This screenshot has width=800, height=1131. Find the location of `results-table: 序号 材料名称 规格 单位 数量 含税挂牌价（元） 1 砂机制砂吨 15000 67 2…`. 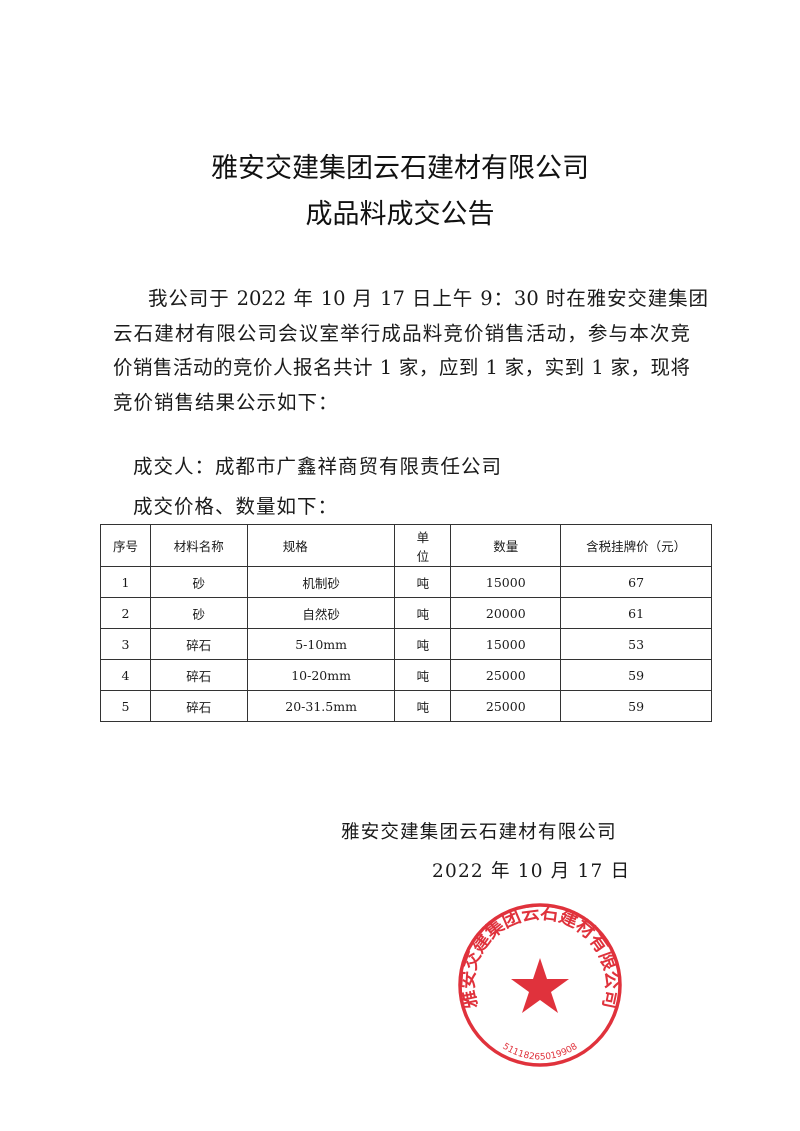

results-table: 序号 材料名称 规格 单位 数量 含税挂牌价（元） 1 砂机制砂吨 15000 67 2… is located at coordinates (406, 623).